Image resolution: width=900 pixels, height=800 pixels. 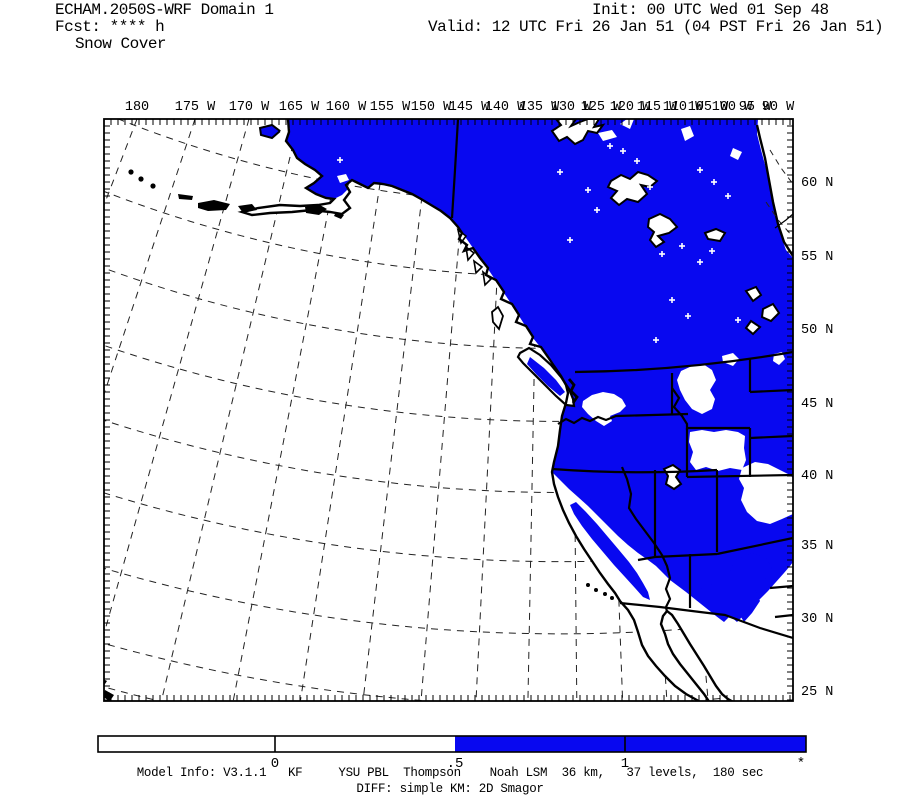 I want to click on colorbar-tick-label: 1, so click(x=625, y=764).